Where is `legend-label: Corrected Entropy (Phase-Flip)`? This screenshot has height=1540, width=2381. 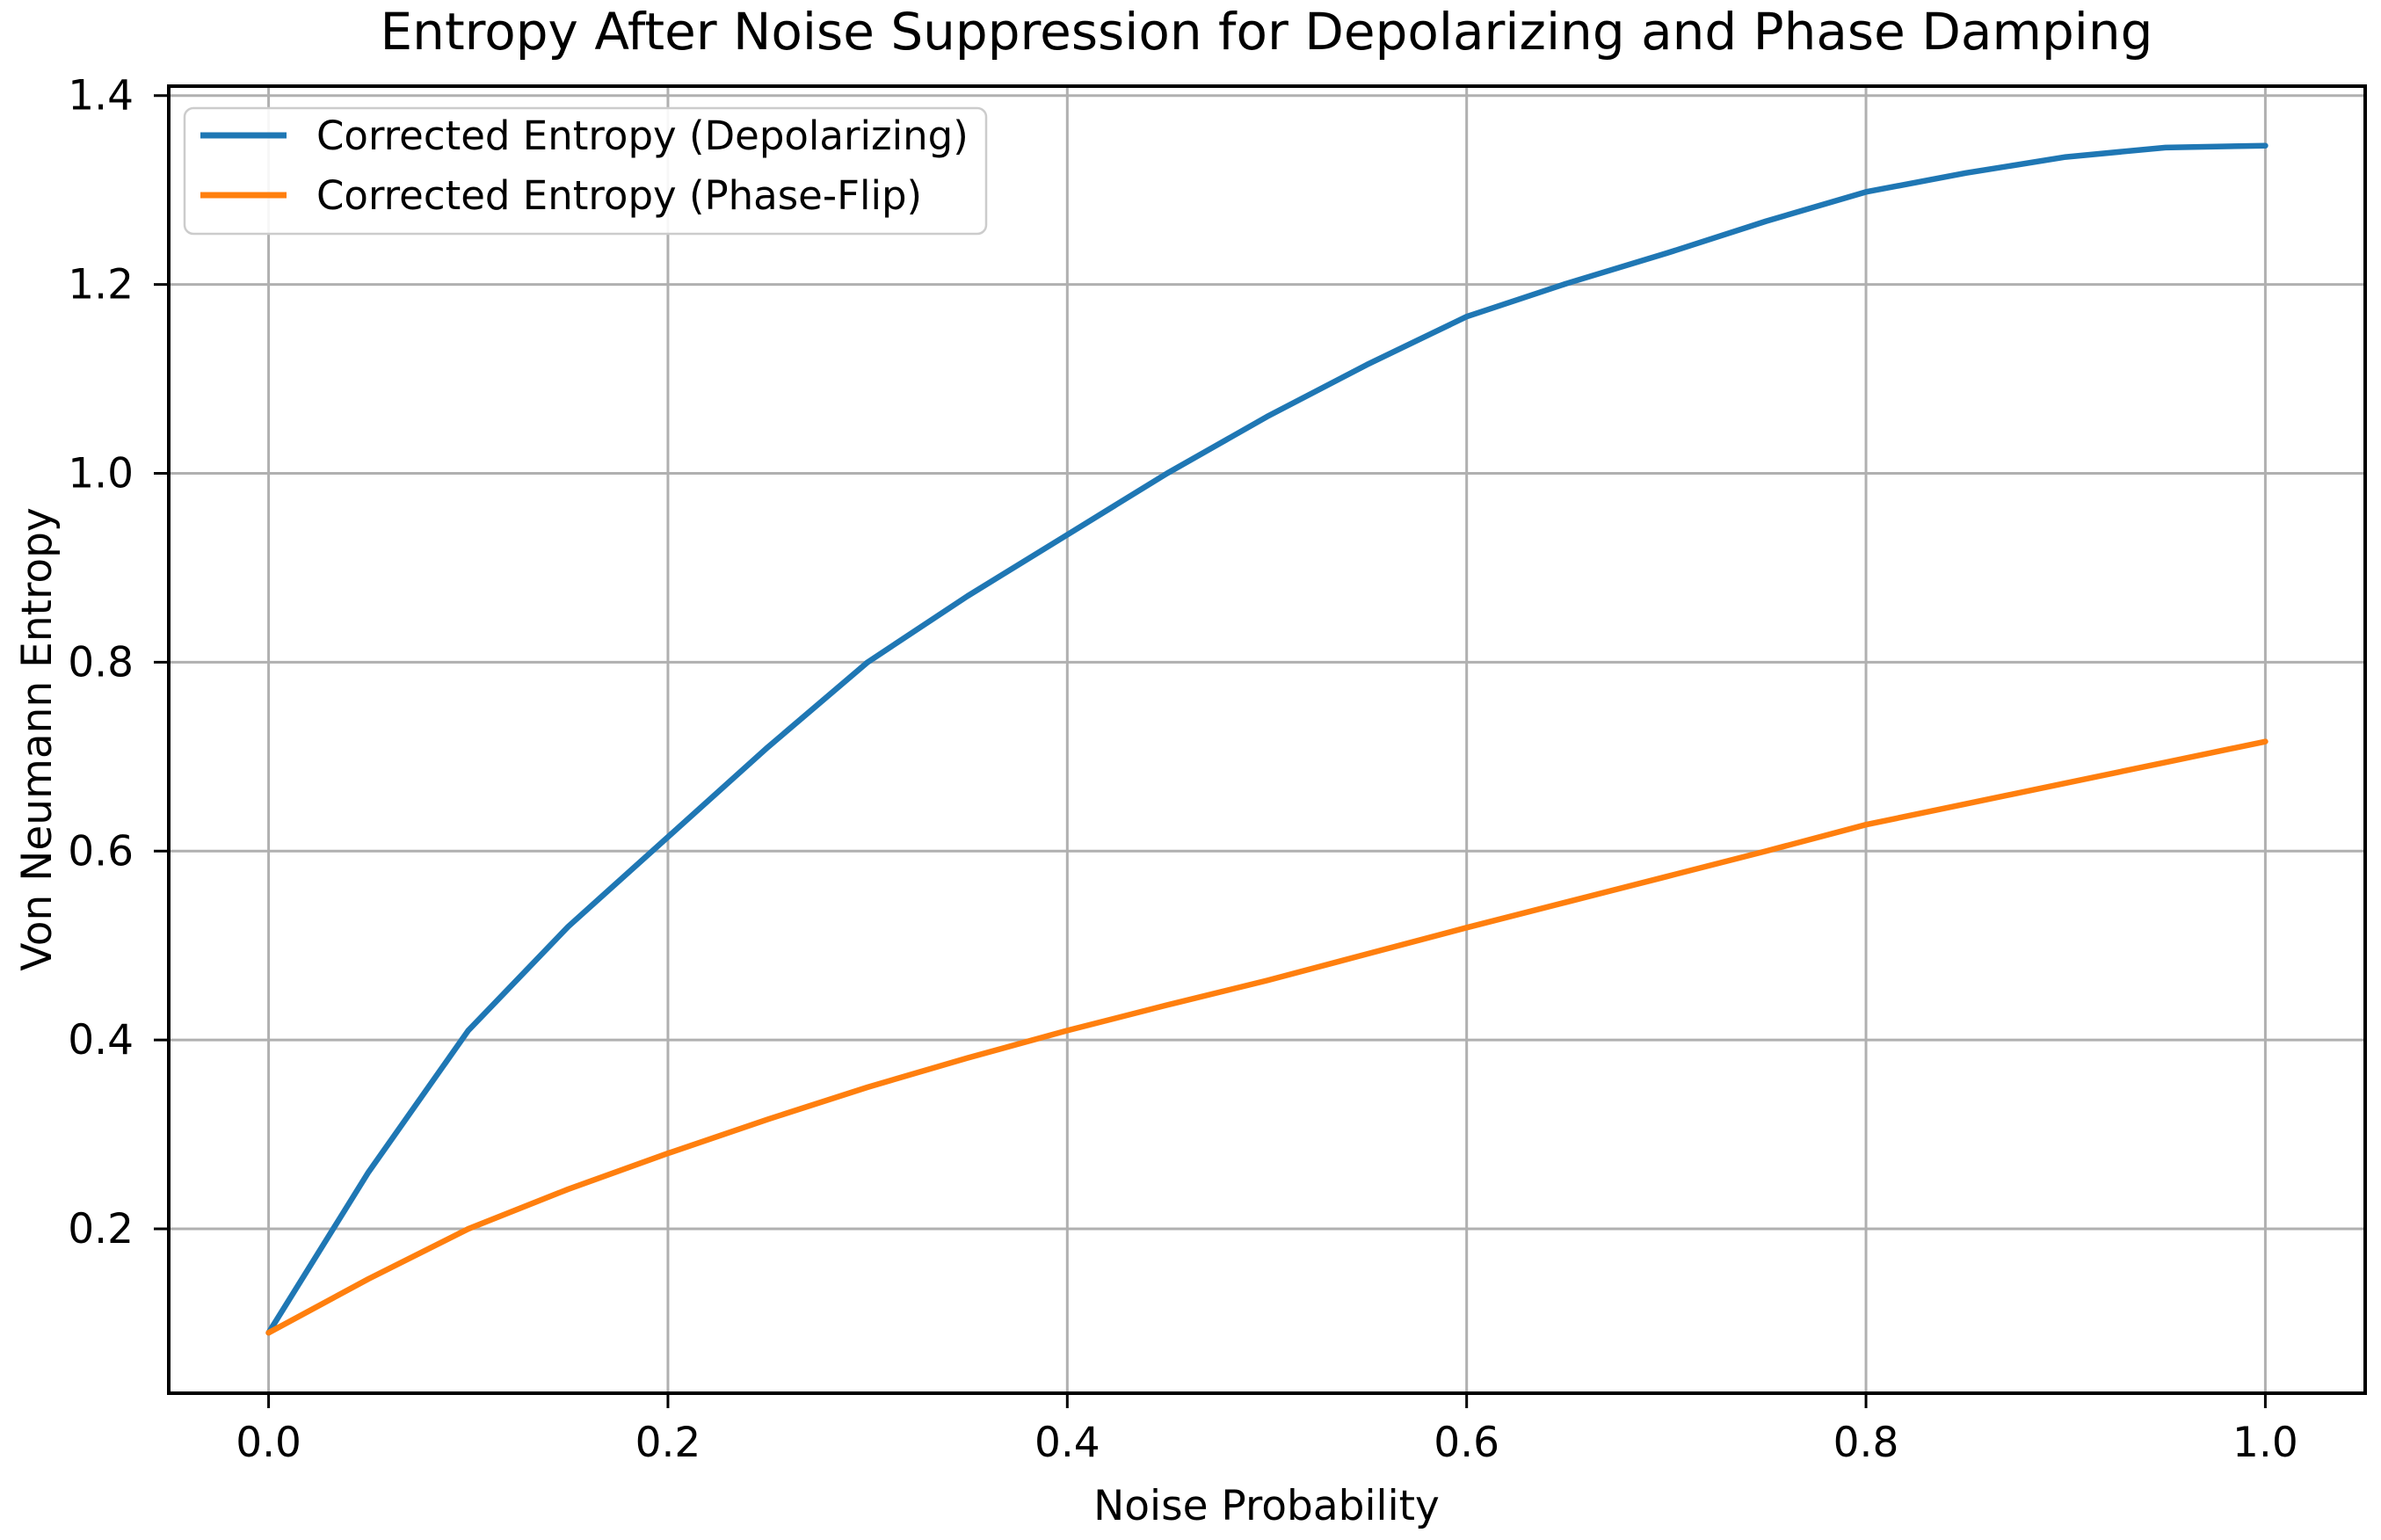
legend-label: Corrected Entropy (Phase-Flip) is located at coordinates (619, 195).